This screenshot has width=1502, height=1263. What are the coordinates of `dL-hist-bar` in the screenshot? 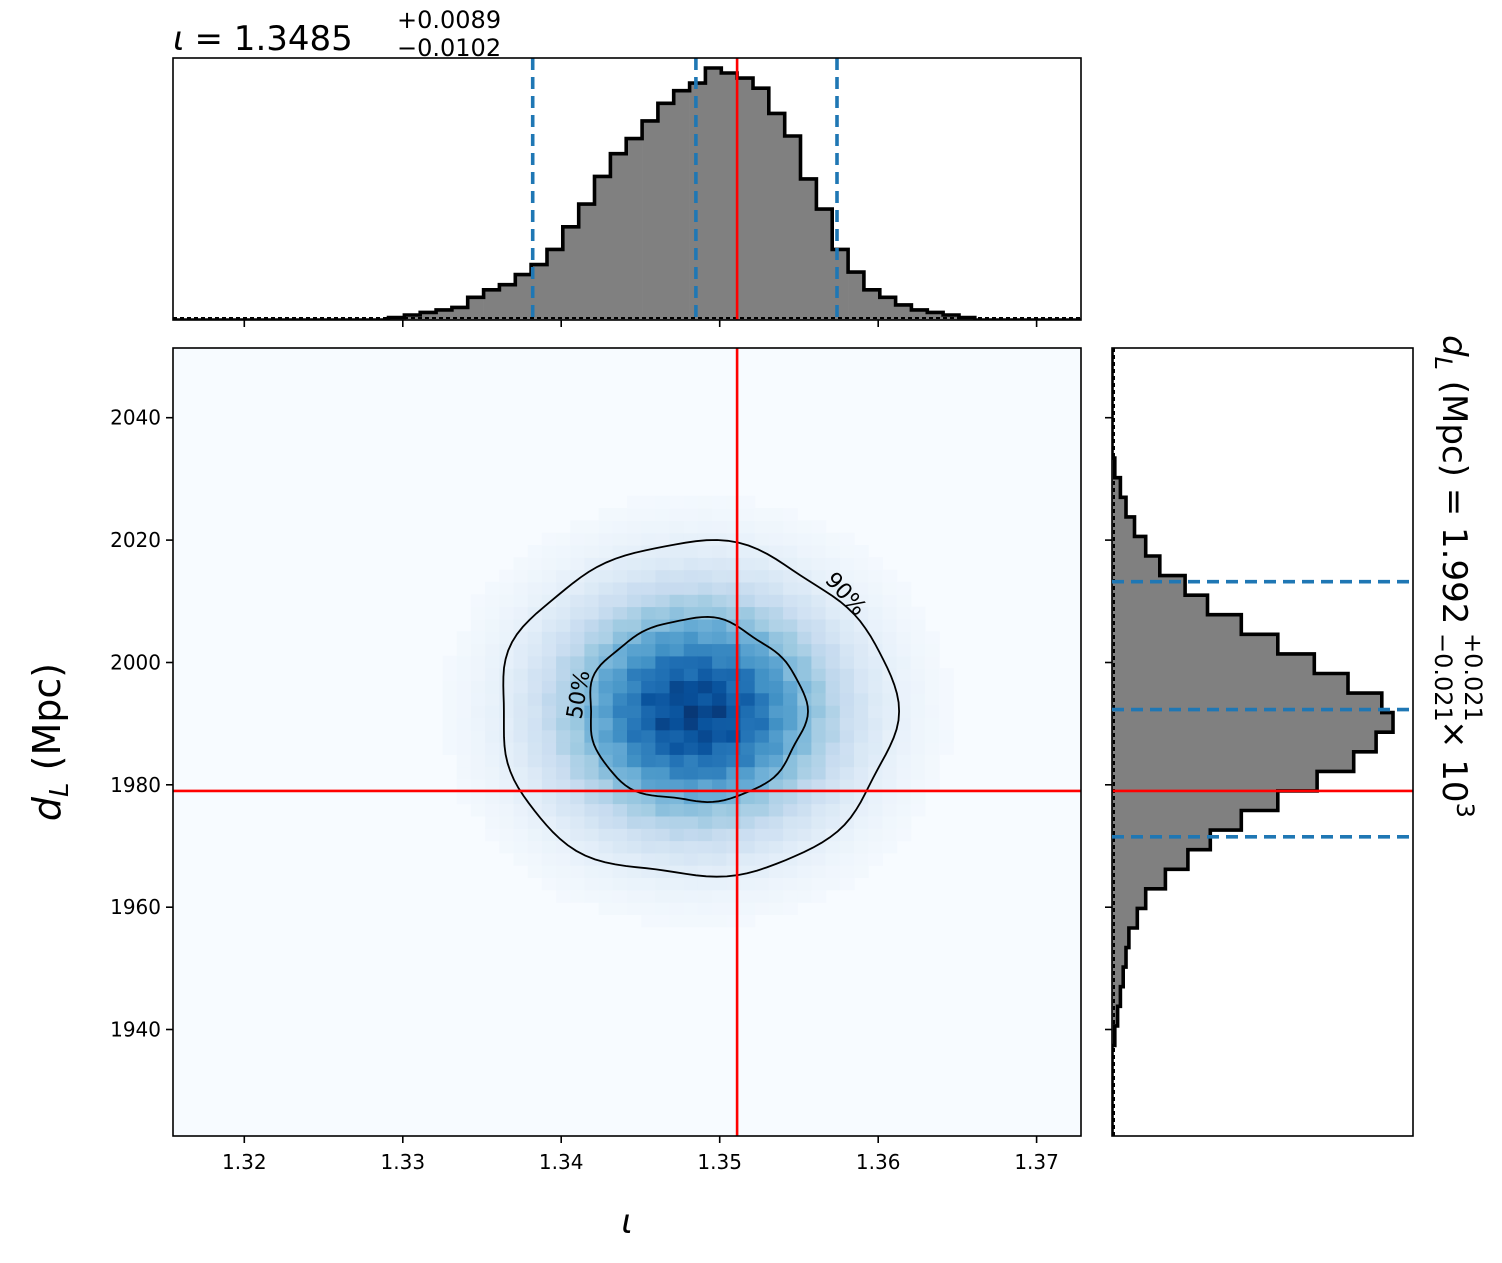 It's located at (1149, 585).